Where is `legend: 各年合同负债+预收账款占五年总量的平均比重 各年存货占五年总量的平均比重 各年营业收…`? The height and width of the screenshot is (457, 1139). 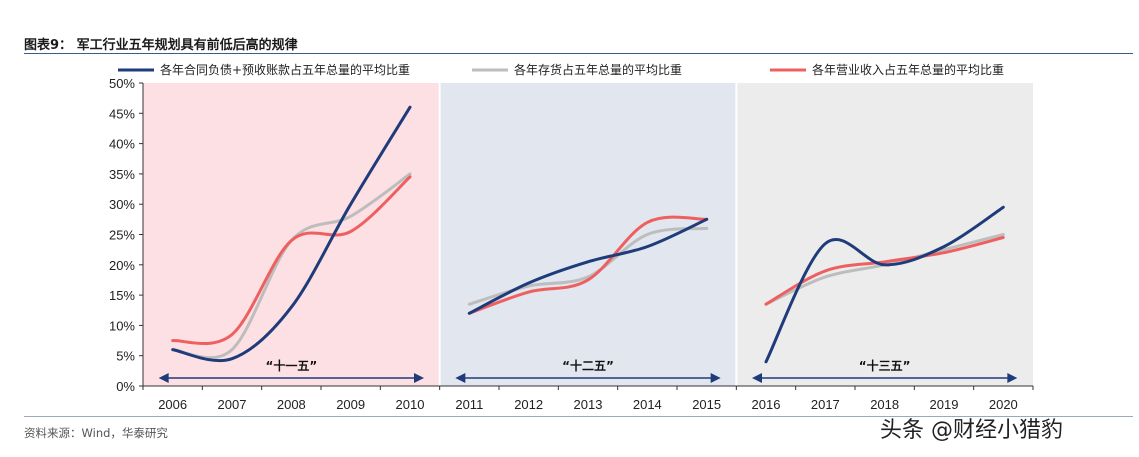 legend: 各年合同负债+预收账款占五年总量的平均比重 各年存货占五年总量的平均比重 各年营业收… is located at coordinates (561, 69).